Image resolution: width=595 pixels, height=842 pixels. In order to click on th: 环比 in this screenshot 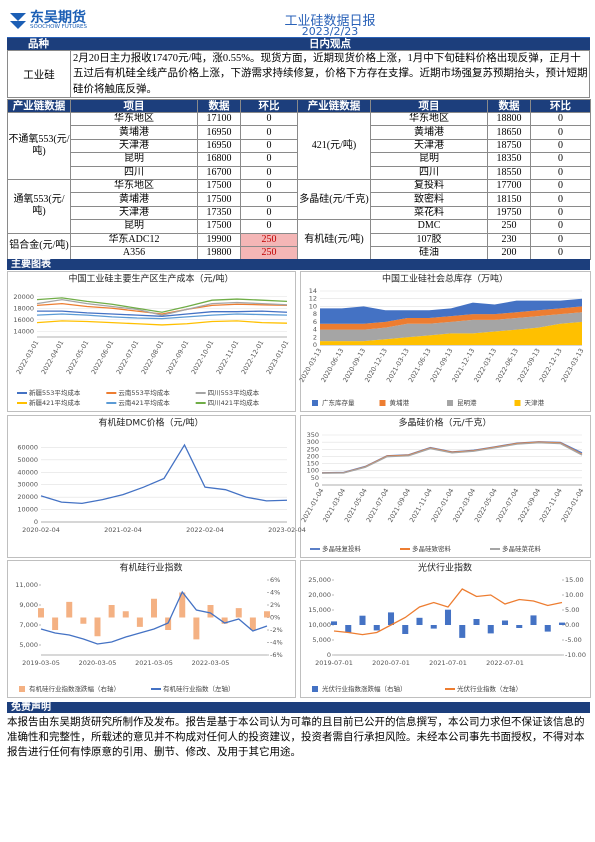, I will do `click(269, 106)`.